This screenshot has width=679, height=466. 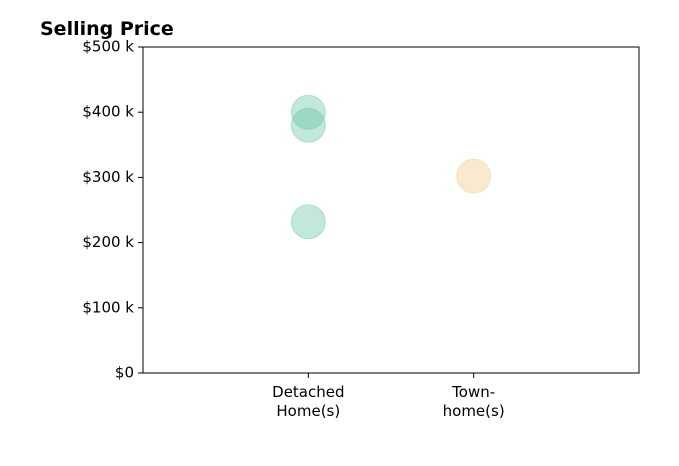 I want to click on y-tick-label: $0, so click(x=124, y=373).